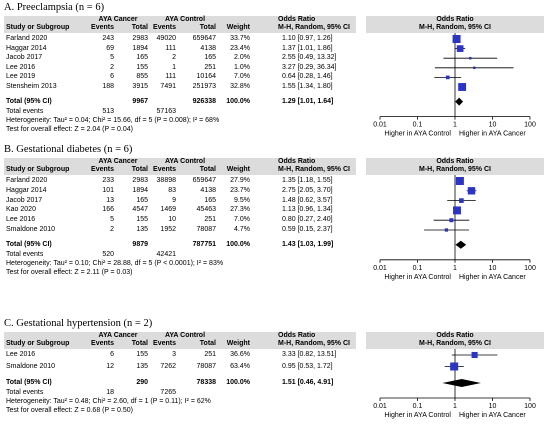 The width and height of the screenshot is (550, 433). I want to click on x-tick-label: 0.1, so click(418, 406).